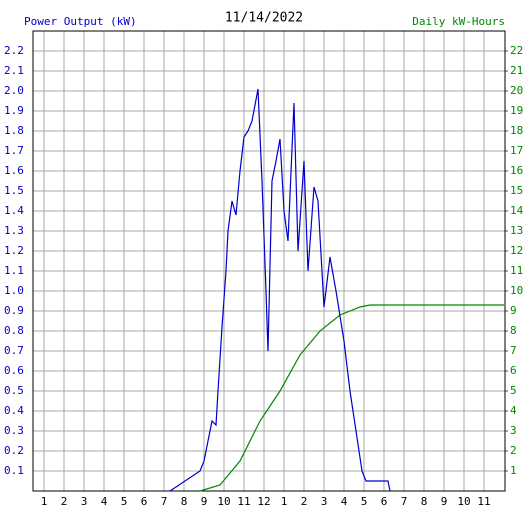 The image size is (527, 510). What do you see at coordinates (513, 410) in the screenshot?
I see `y2-tick-label: 4` at bounding box center [513, 410].